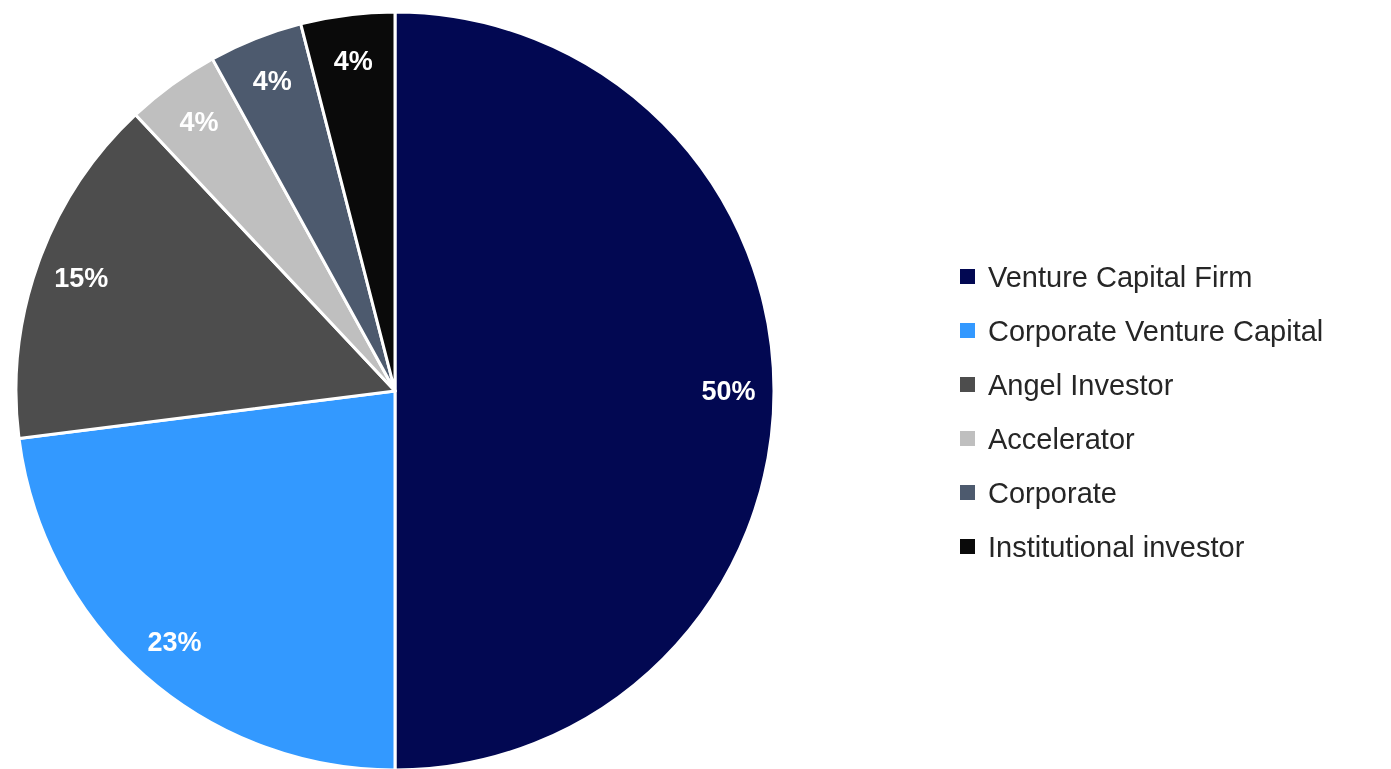 The image size is (1391, 769). What do you see at coordinates (1120, 277) in the screenshot?
I see `legend-label: Venture Capital Firm` at bounding box center [1120, 277].